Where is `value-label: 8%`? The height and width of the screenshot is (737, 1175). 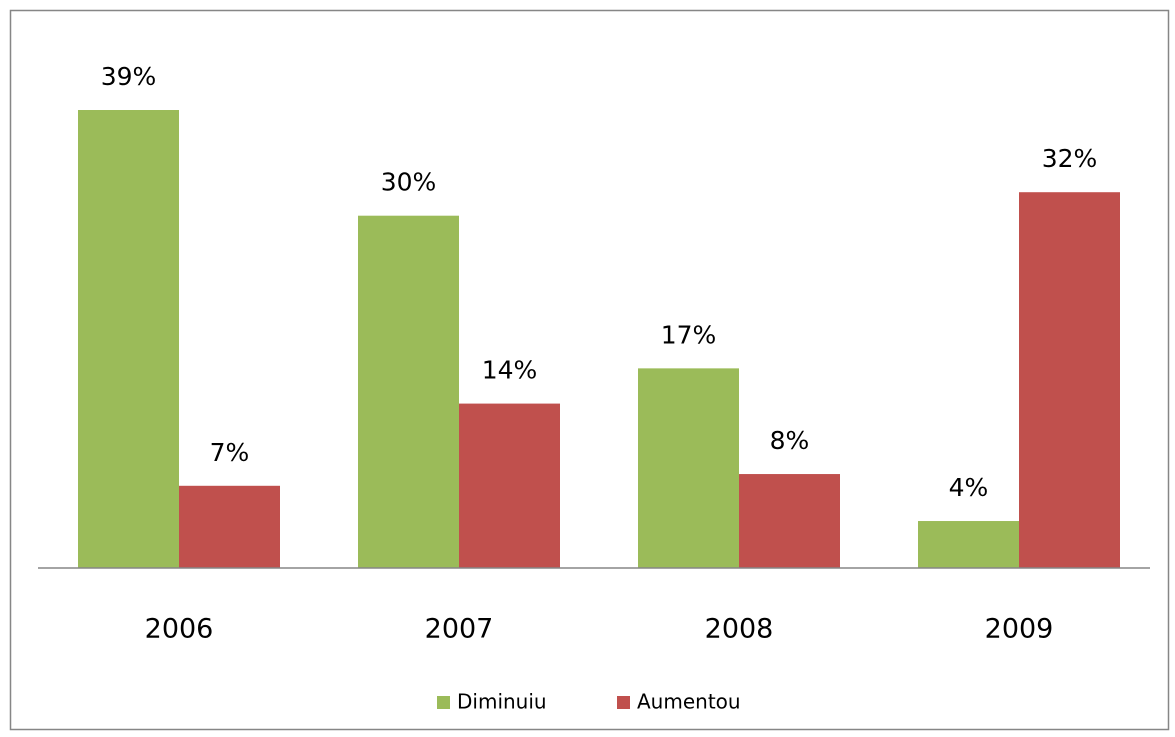 value-label: 8% is located at coordinates (790, 440).